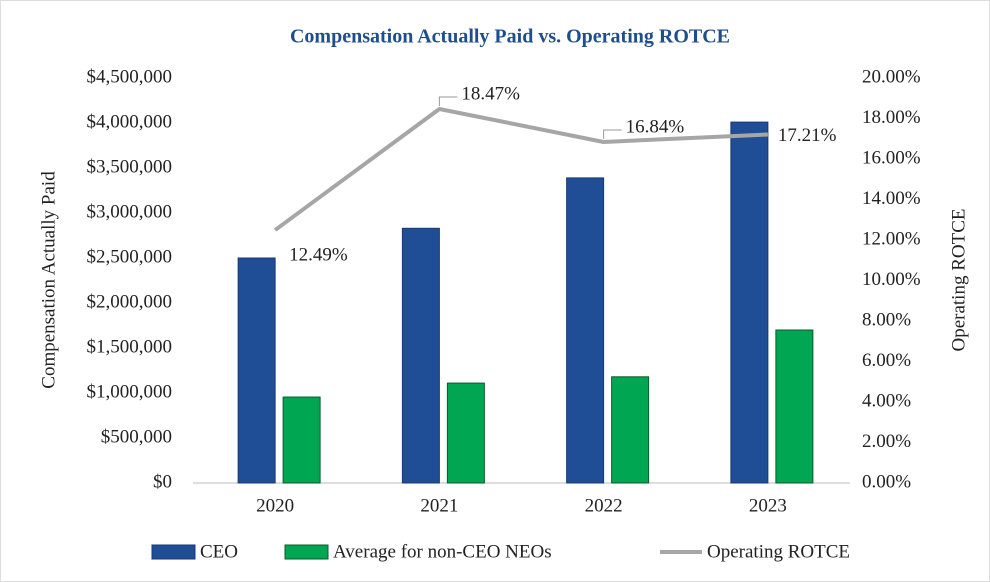 This screenshot has width=990, height=582. I want to click on legend-label: Average for non-CEO NEOs, so click(442, 551).